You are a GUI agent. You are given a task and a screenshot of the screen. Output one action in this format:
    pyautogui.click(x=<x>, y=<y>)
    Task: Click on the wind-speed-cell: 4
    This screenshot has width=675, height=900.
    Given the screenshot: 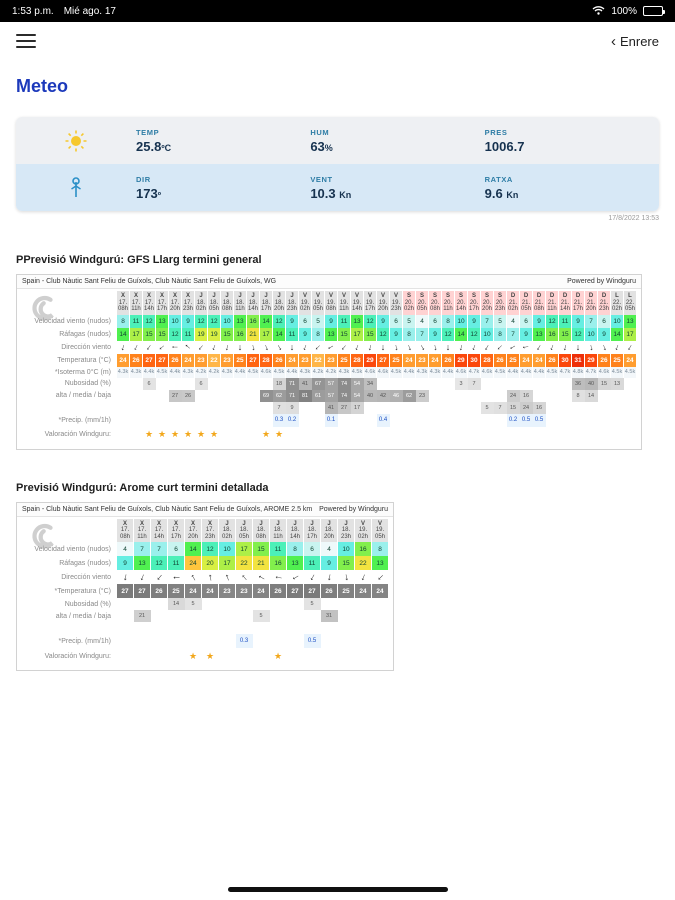 What is the action you would take?
    pyautogui.click(x=329, y=549)
    